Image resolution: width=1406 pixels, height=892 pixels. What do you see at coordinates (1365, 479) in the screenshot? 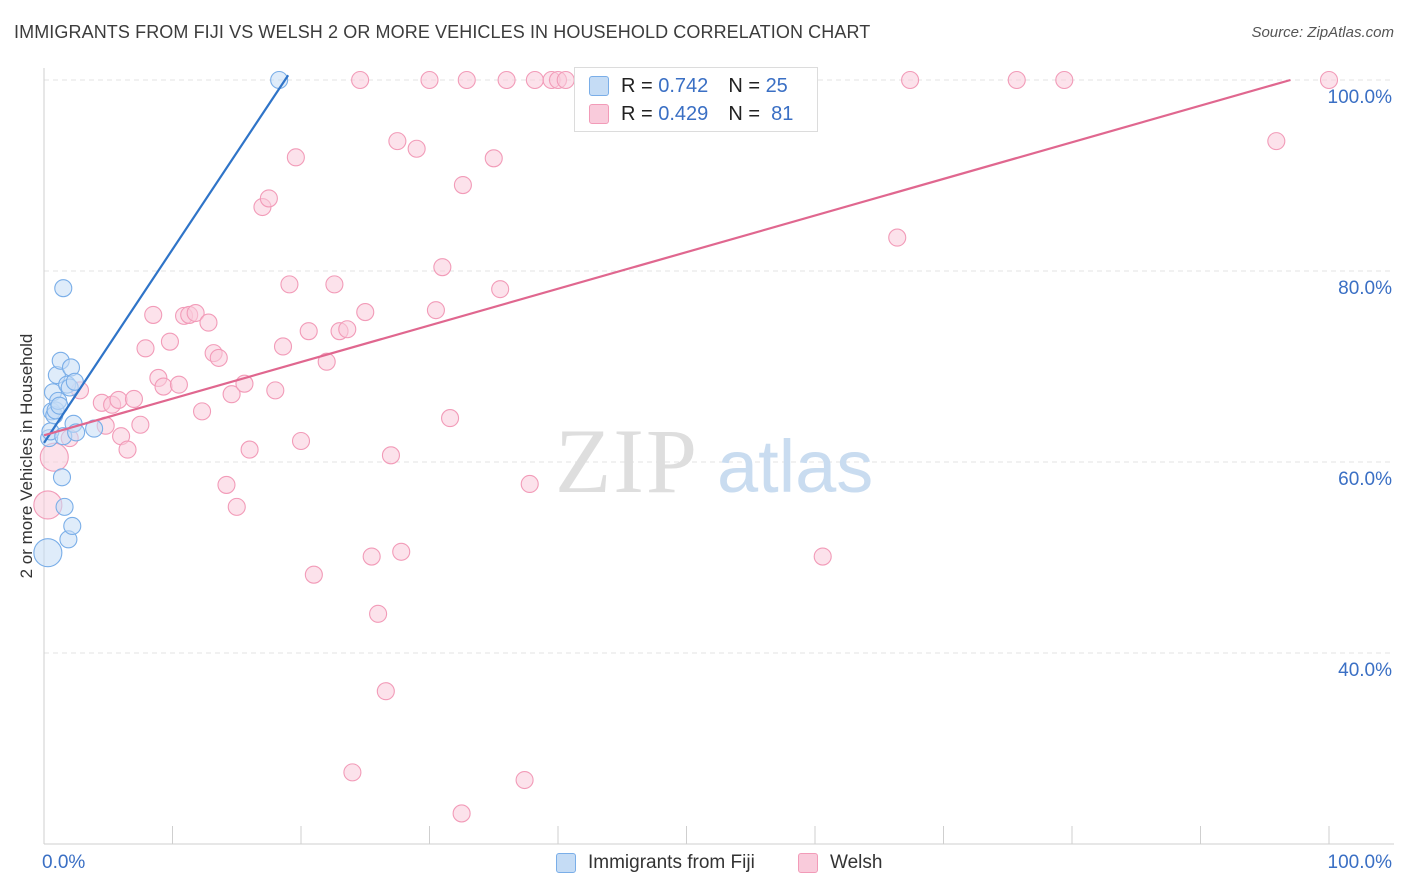
I see `y-tick-60: 60.0%` at bounding box center [1365, 479].